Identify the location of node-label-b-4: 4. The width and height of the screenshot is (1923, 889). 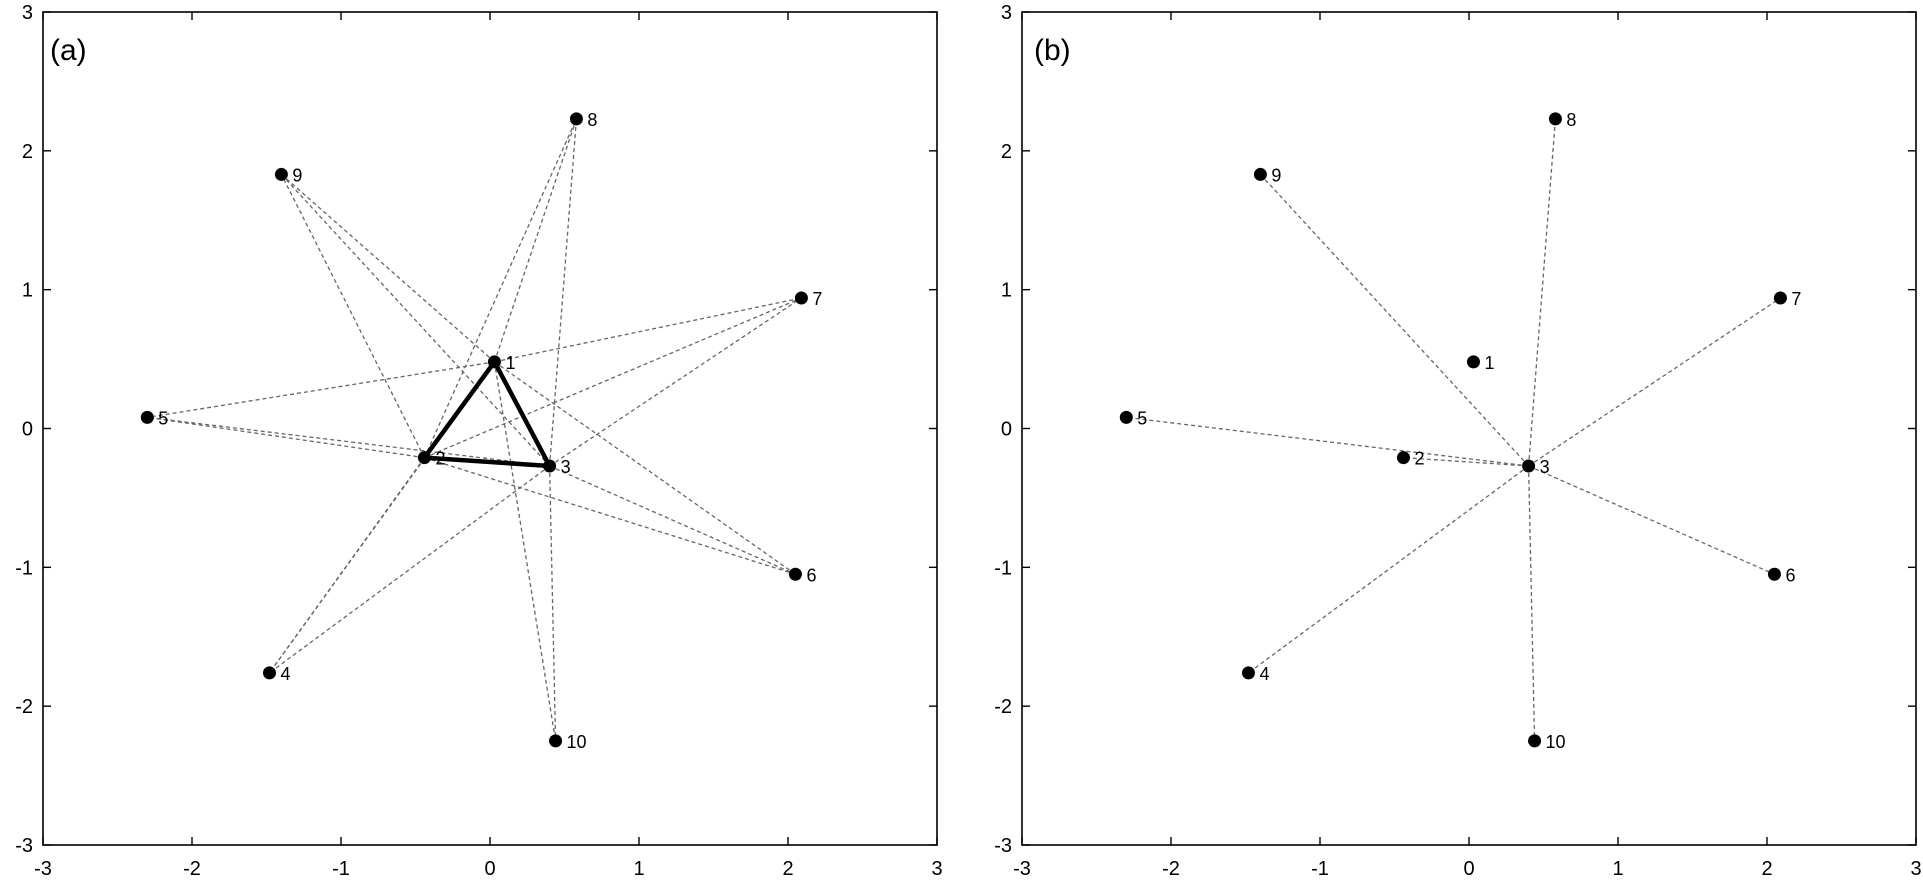
(1264, 674).